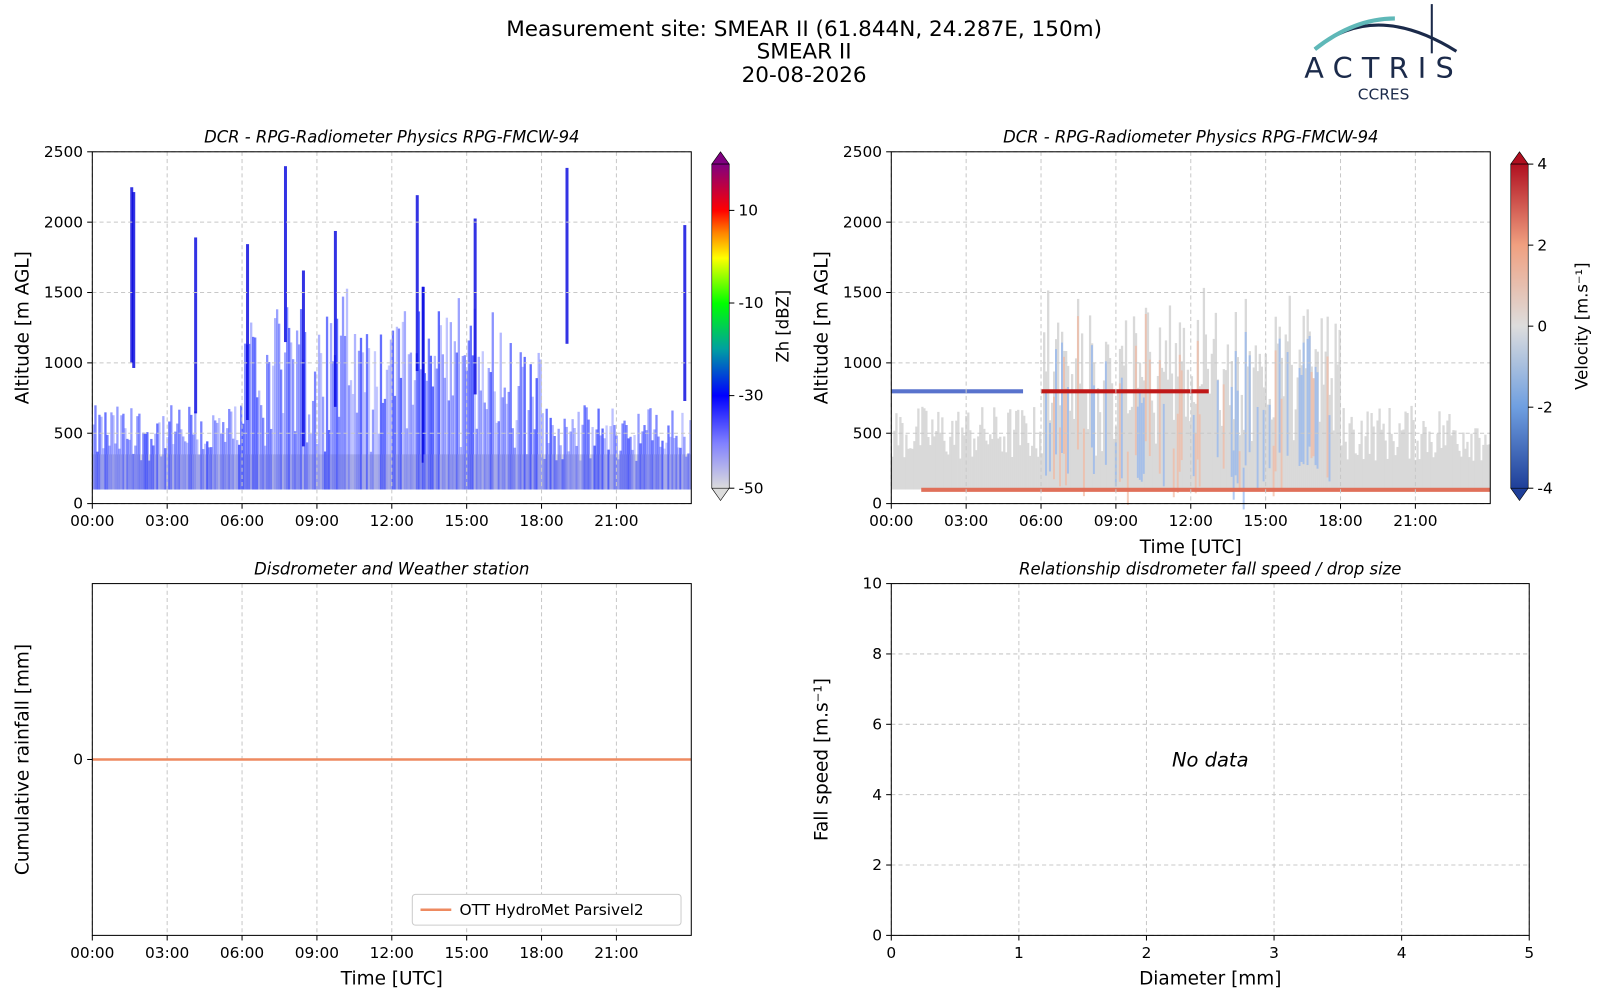 The width and height of the screenshot is (1600, 1000). What do you see at coordinates (957, 391) in the screenshot?
I see `echo-band` at bounding box center [957, 391].